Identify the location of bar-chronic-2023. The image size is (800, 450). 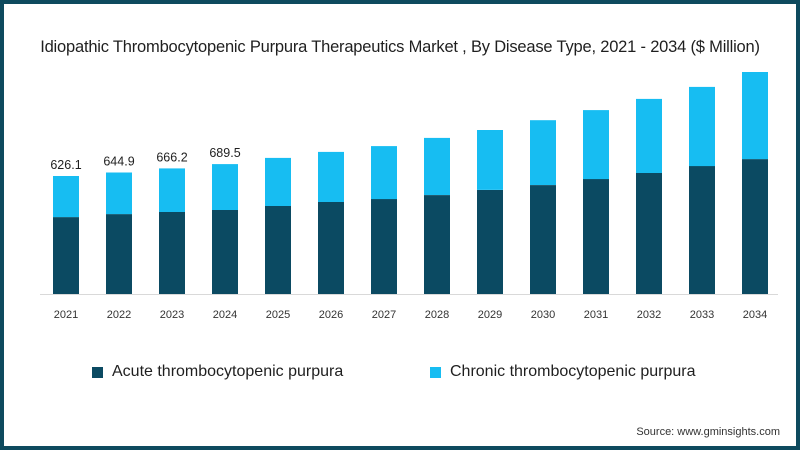
(172, 190).